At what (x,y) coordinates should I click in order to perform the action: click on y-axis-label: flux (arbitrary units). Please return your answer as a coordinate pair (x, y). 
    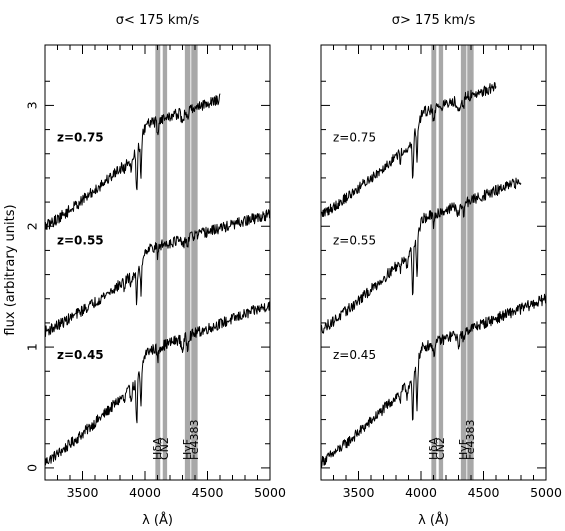
    Looking at the image, I should click on (10, 269).